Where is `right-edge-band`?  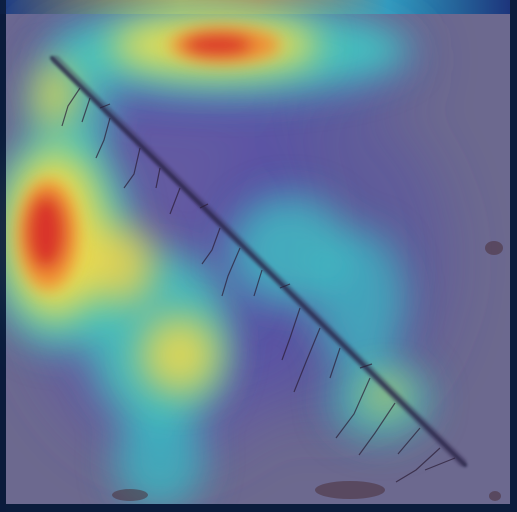 right-edge-band is located at coordinates (513, 256).